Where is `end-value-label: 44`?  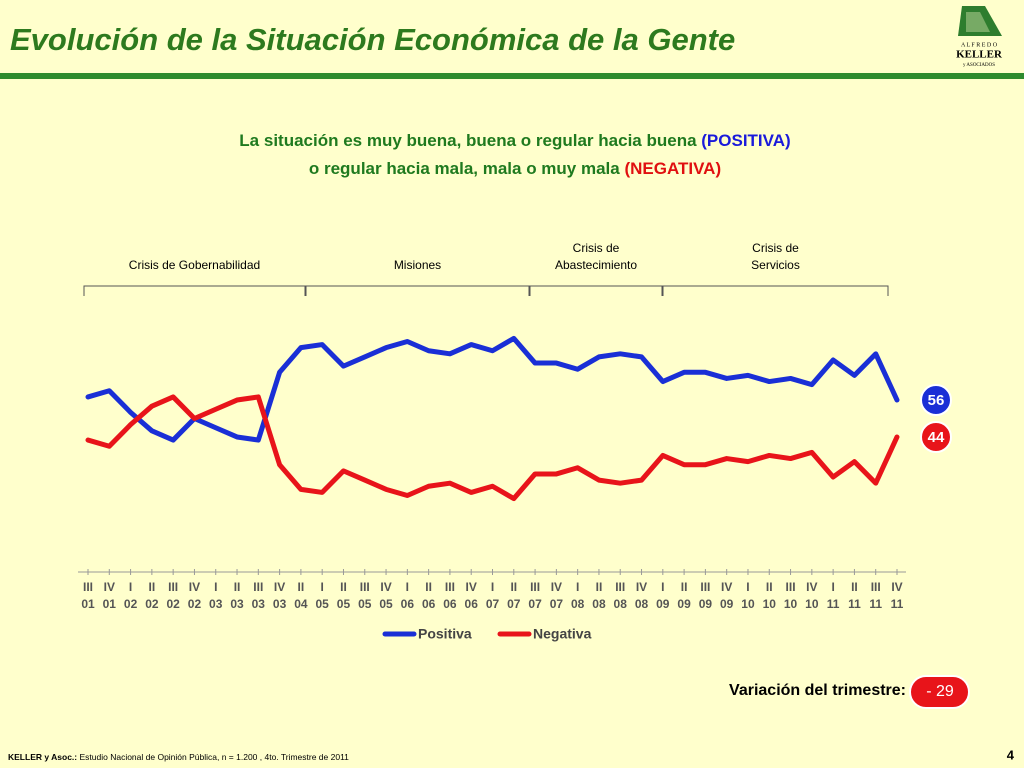
end-value-label: 44 is located at coordinates (936, 437).